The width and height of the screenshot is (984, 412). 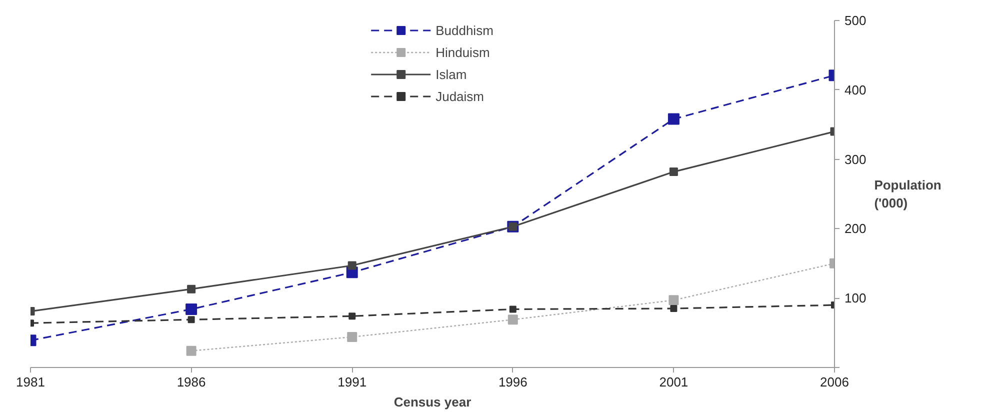 I want to click on x-tick-label: 2001, so click(x=673, y=382).